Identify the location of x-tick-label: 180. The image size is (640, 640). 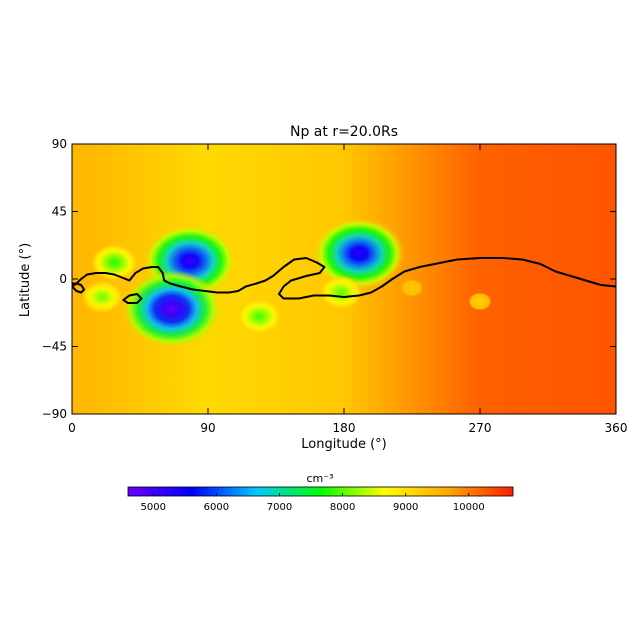
(344, 428).